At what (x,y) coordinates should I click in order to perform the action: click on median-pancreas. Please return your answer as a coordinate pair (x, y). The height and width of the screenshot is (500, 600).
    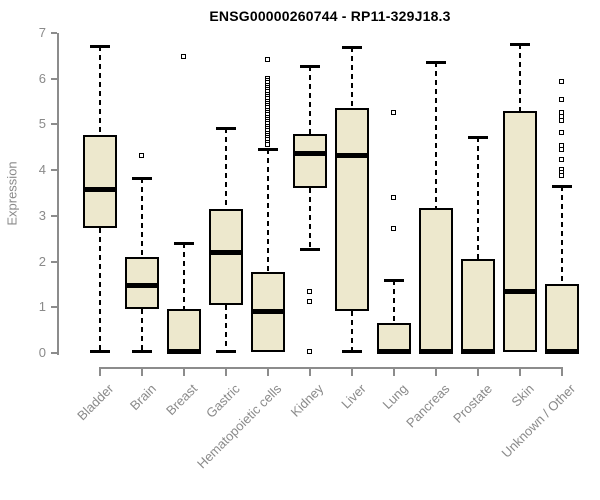
    Looking at the image, I should click on (436, 351).